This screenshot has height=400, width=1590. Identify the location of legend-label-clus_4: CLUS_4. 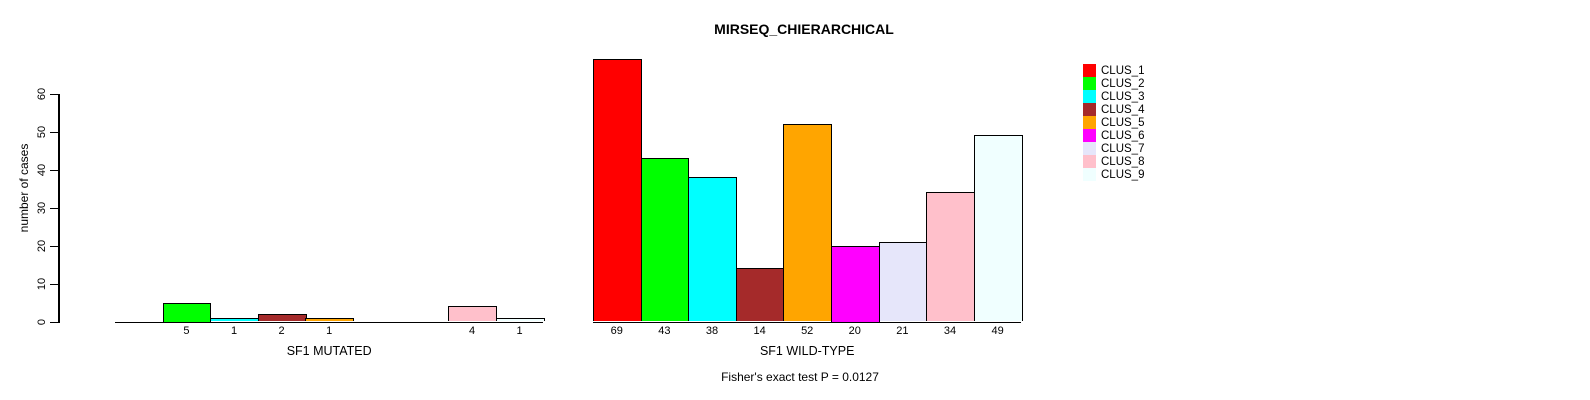
(1123, 109).